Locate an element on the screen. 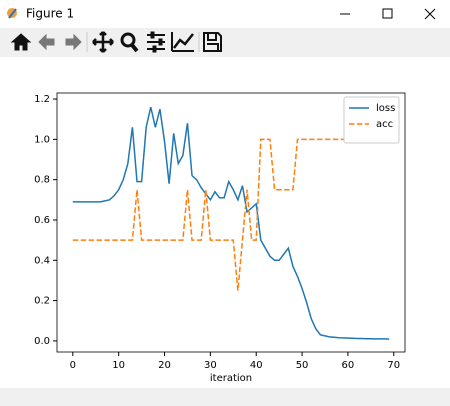 The height and width of the screenshot is (406, 450). y-tick-label: 0.6 is located at coordinates (42, 220).